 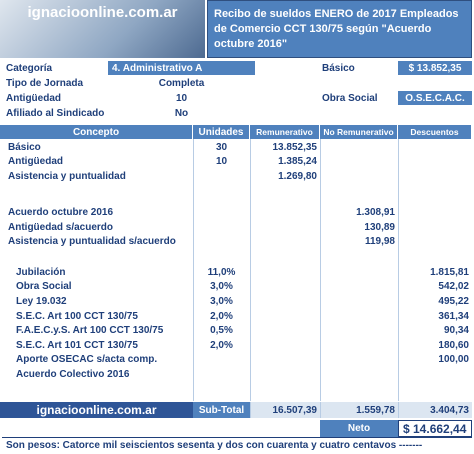 What do you see at coordinates (359, 428) in the screenshot?
I see `neto-label: Neto` at bounding box center [359, 428].